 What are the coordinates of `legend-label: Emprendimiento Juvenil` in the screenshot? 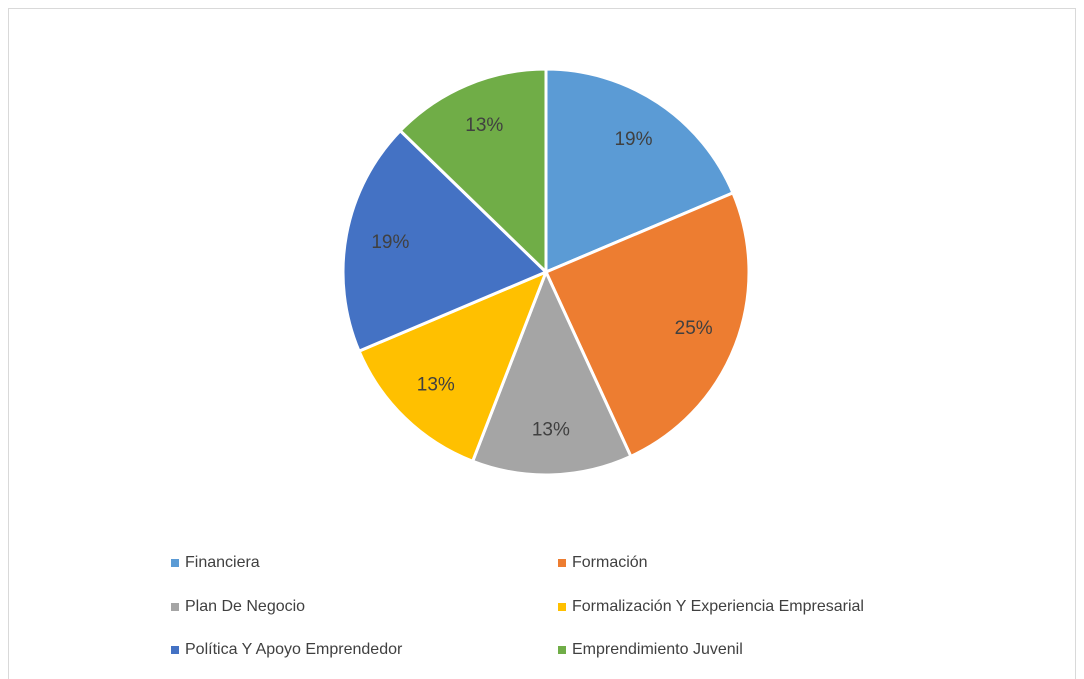 It's located at (657, 649).